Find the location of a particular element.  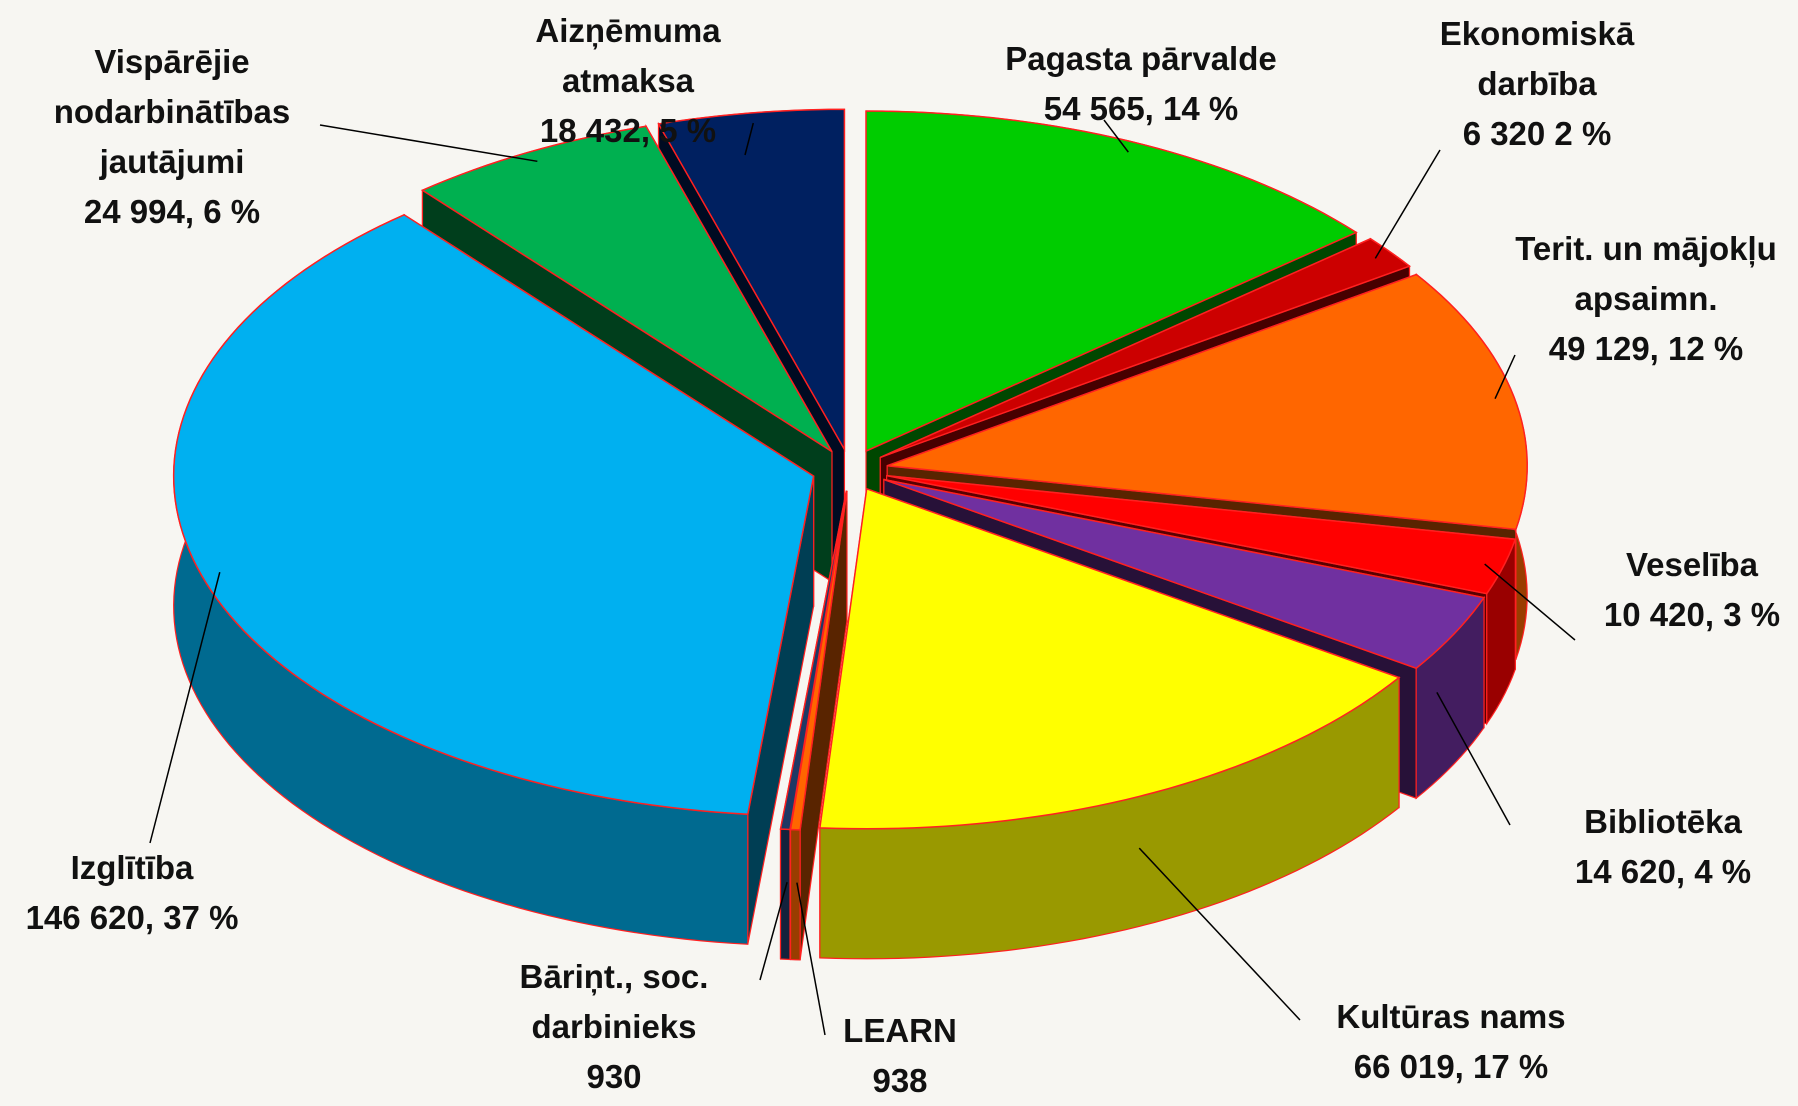

label-name: Bibliotēka is located at coordinates (1663, 821).